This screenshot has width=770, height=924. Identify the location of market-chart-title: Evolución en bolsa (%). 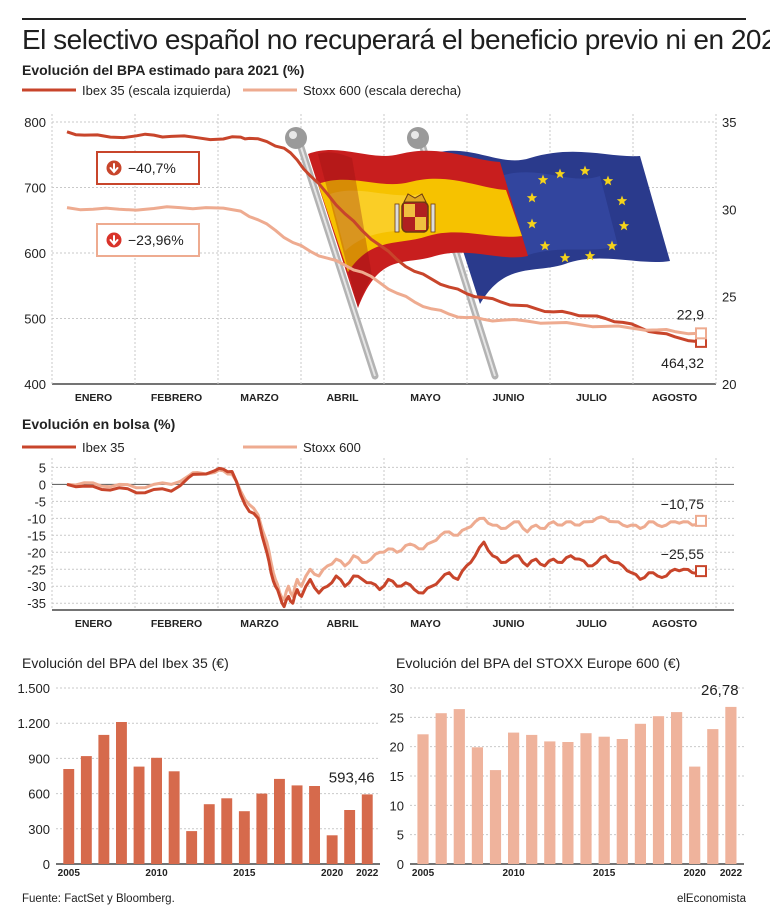
(99, 424).